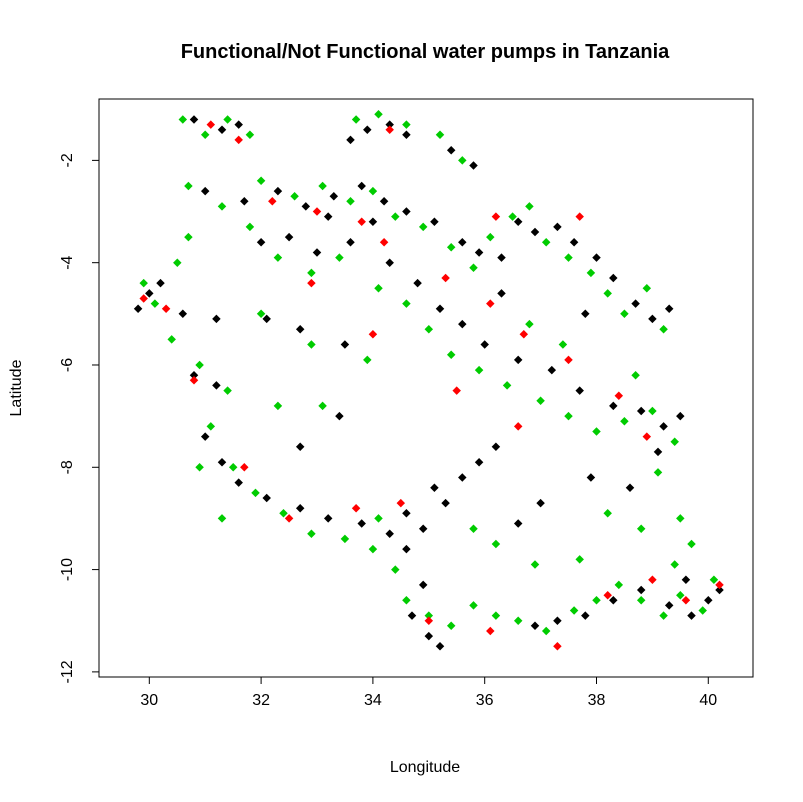 The width and height of the screenshot is (803, 802). I want to click on x-tick-label: 30, so click(149, 700).